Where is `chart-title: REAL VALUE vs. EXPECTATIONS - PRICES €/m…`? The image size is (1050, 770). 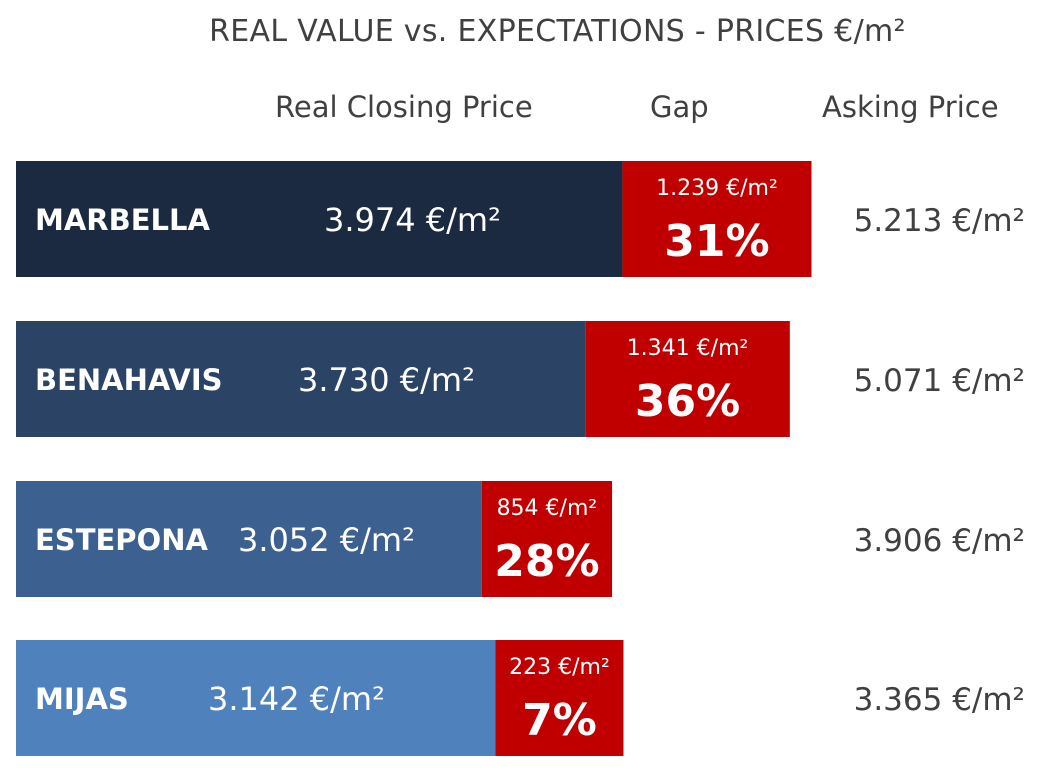
chart-title: REAL VALUE vs. EXPECTATIONS - PRICES €/m… is located at coordinates (557, 31).